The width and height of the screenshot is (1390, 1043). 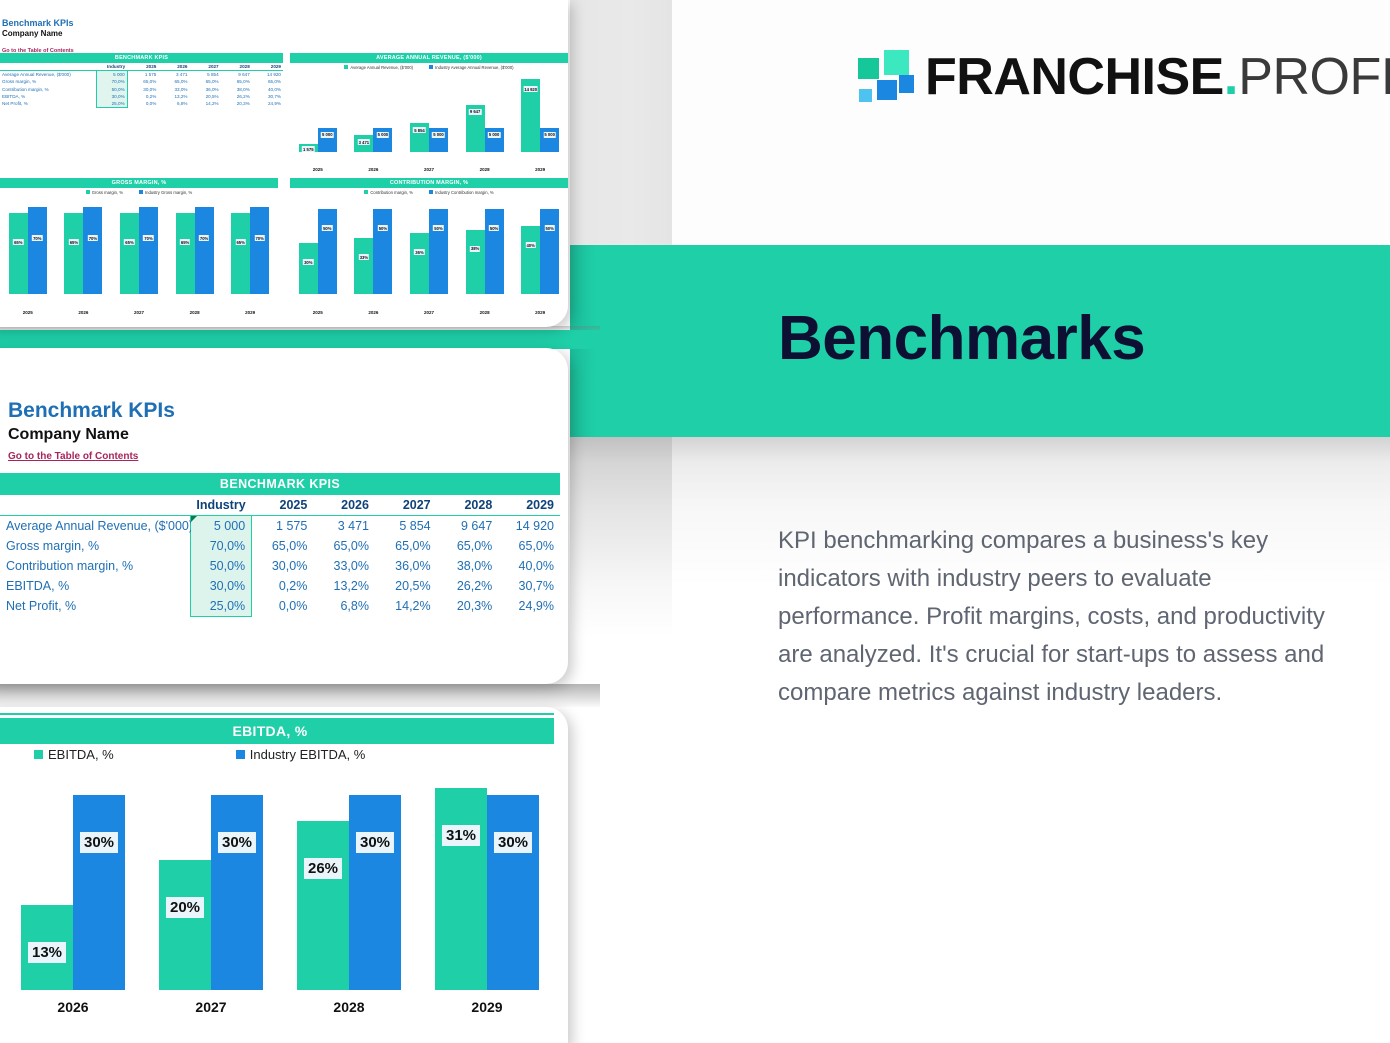 What do you see at coordinates (383, 139) in the screenshot?
I see `bar-industry-2026: 5 000` at bounding box center [383, 139].